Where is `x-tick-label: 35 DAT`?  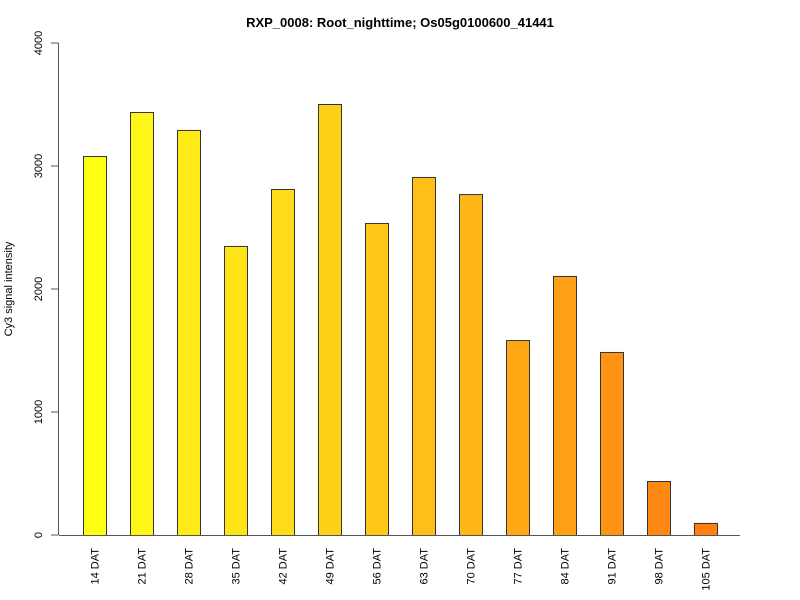 x-tick-label: 35 DAT is located at coordinates (237, 566).